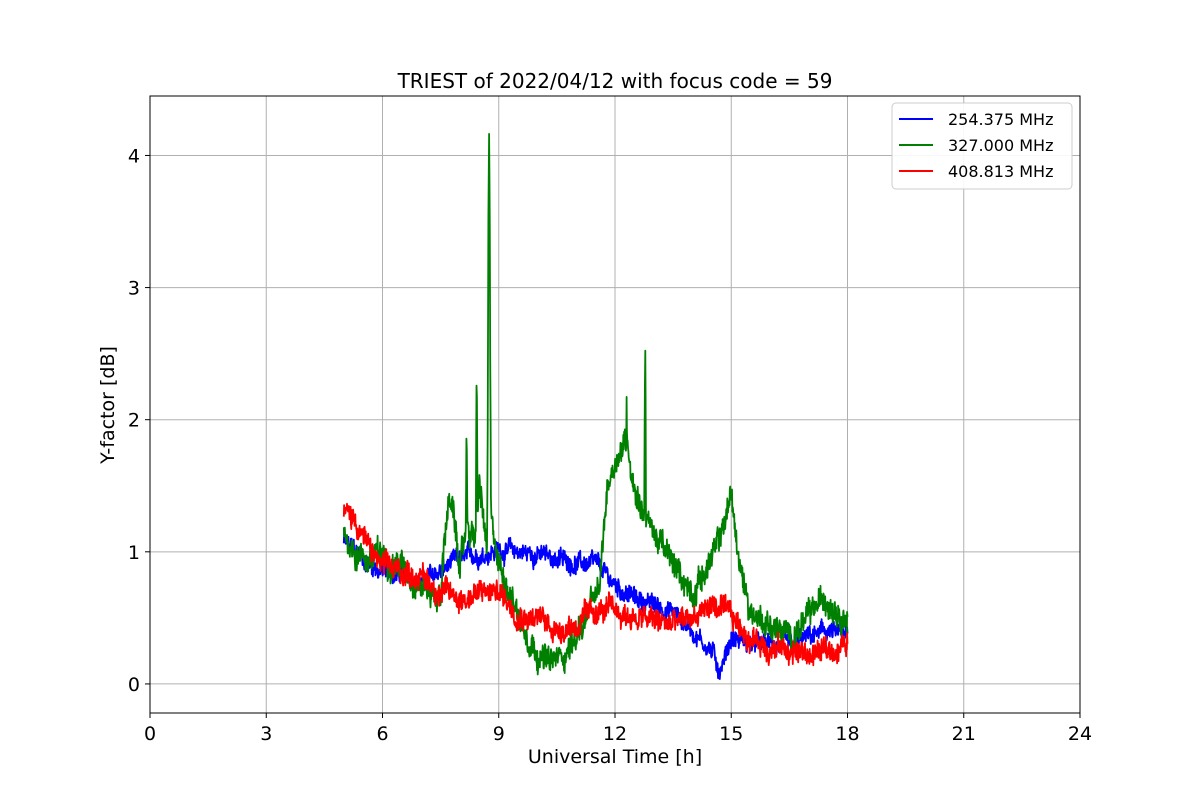 The height and width of the screenshot is (800, 1200). I want to click on x-tick-label: 15, so click(731, 734).